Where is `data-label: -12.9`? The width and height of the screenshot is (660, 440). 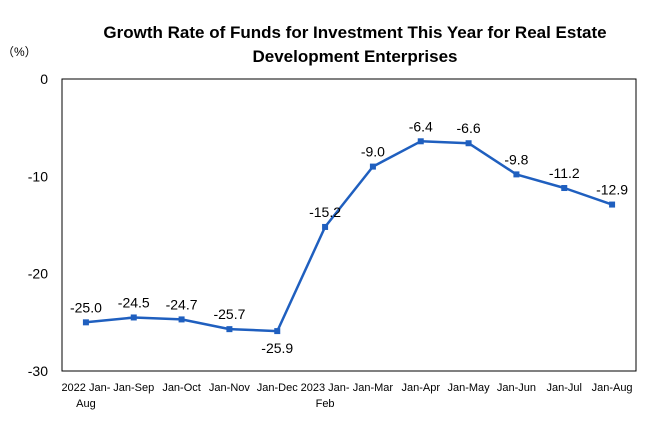
data-label: -12.9 is located at coordinates (612, 190).